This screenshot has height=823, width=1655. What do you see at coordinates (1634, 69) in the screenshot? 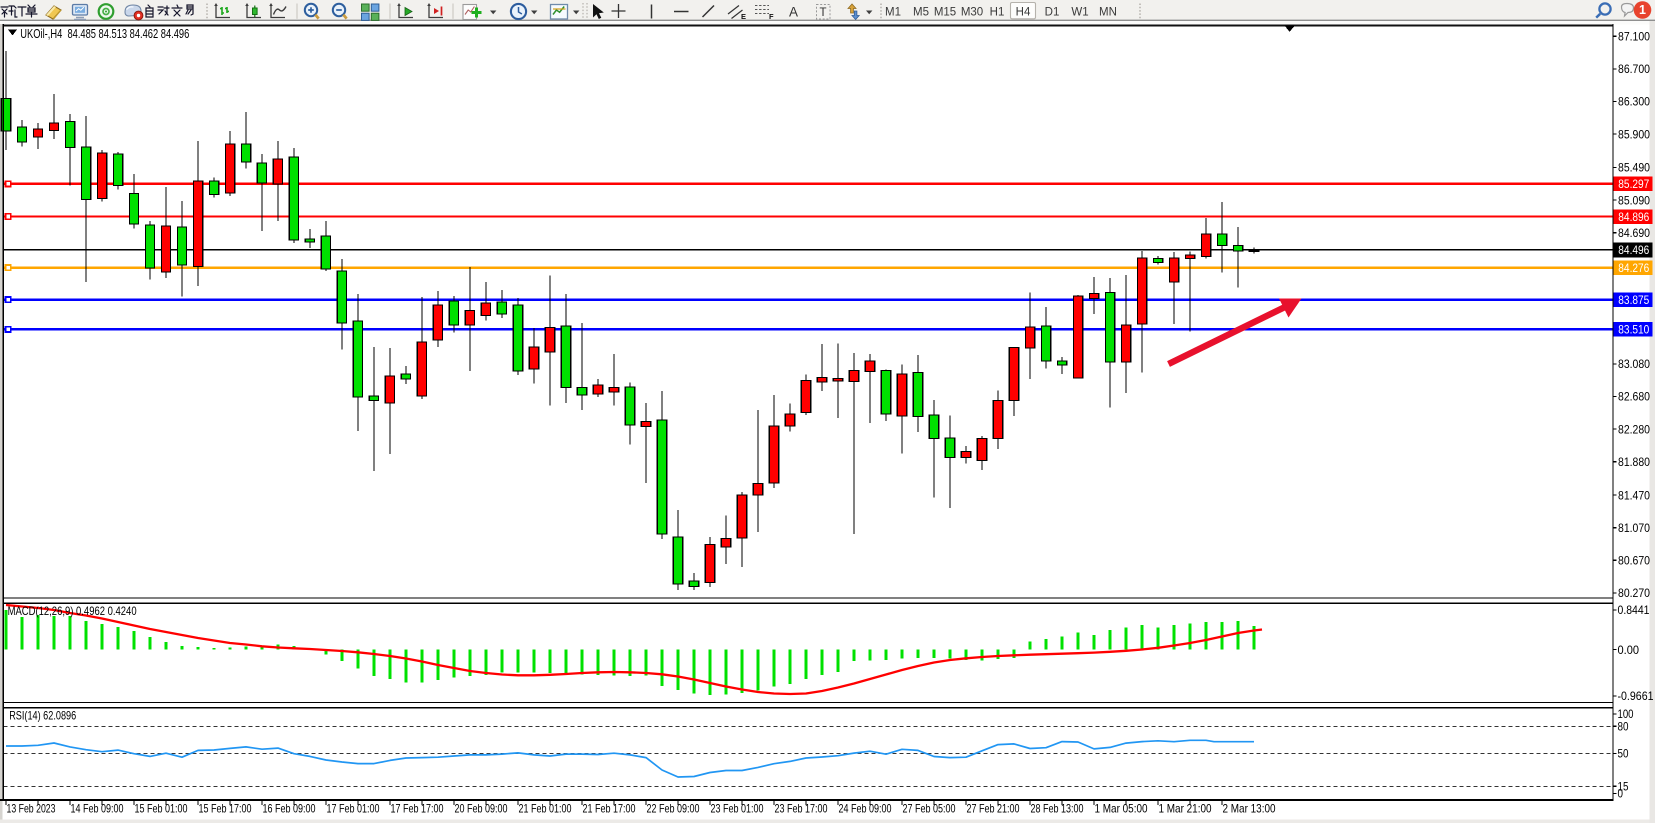
I see `svg-text: 86.700` at bounding box center [1634, 69].